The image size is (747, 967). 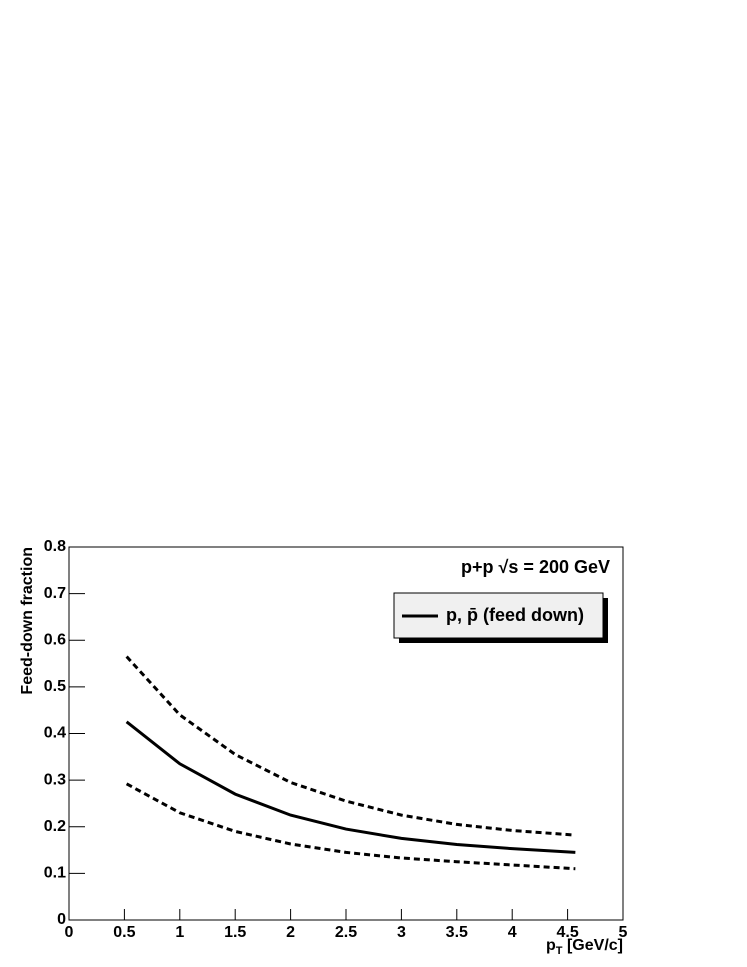 I want to click on y-tick-label: 0.4, so click(x=55, y=733).